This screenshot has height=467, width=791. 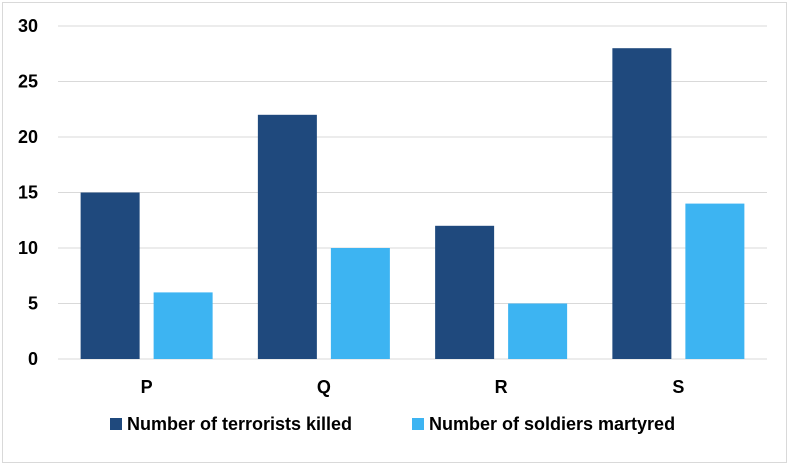 I want to click on y-tick-label: 5, so click(x=33, y=304).